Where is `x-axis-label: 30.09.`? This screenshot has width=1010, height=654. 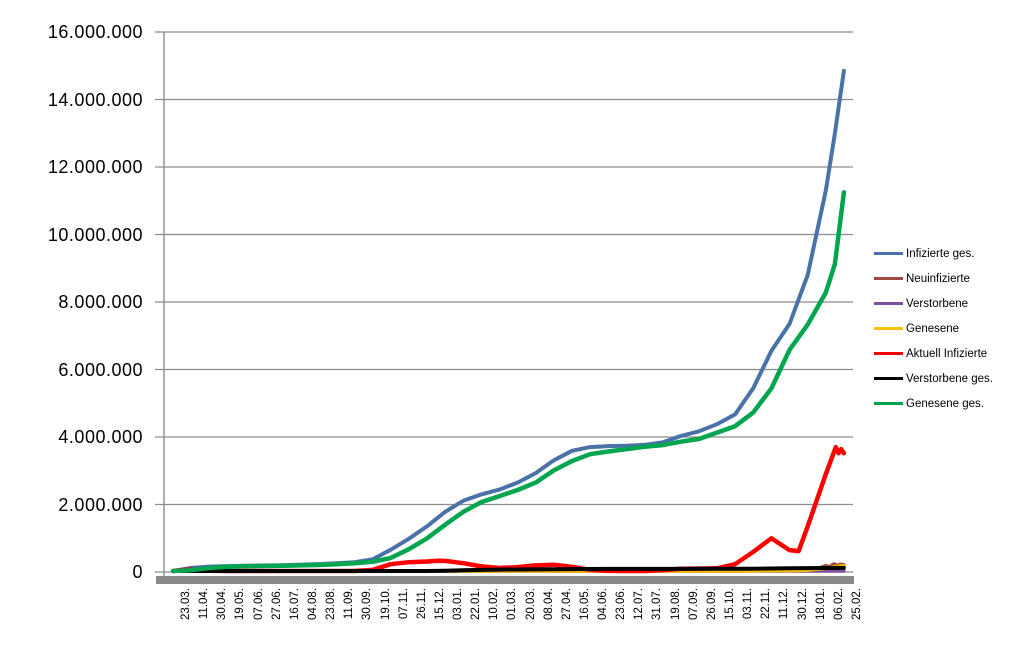
x-axis-label: 30.09. is located at coordinates (367, 604).